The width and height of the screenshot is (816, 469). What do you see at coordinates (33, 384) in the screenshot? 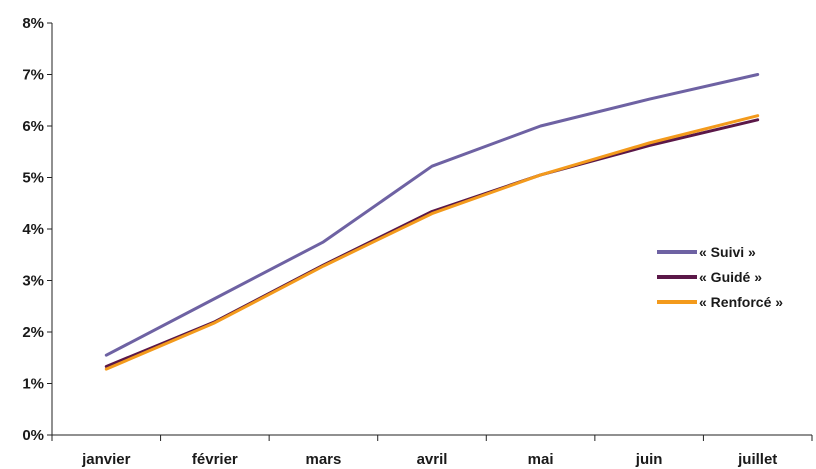
I see `y-tick-label: 1%` at bounding box center [33, 384].